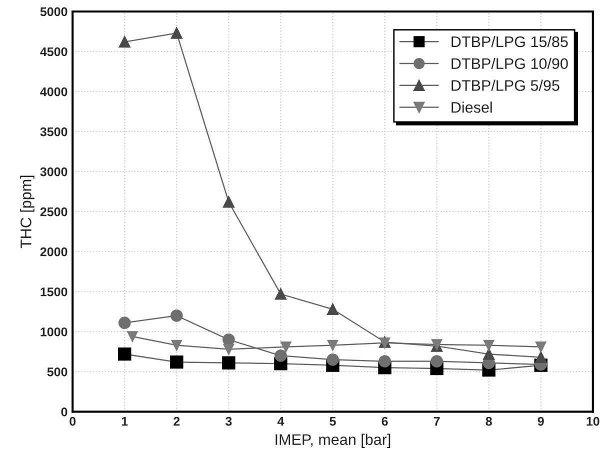  Describe the element at coordinates (510, 64) in the screenshot. I see `legend-label: DTBP/LPG 10/90` at that location.